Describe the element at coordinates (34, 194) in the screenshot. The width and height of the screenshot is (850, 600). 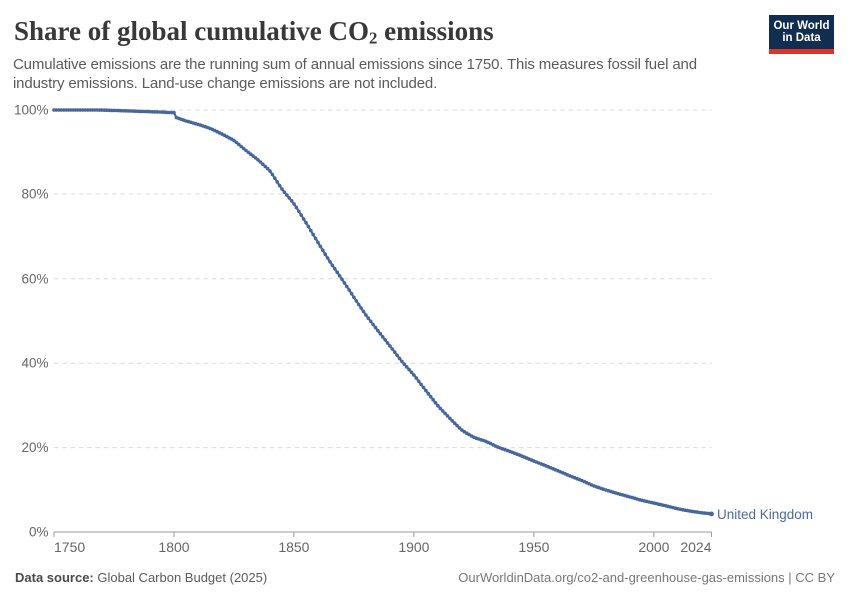
I see `svg-text: 80%` at that location.